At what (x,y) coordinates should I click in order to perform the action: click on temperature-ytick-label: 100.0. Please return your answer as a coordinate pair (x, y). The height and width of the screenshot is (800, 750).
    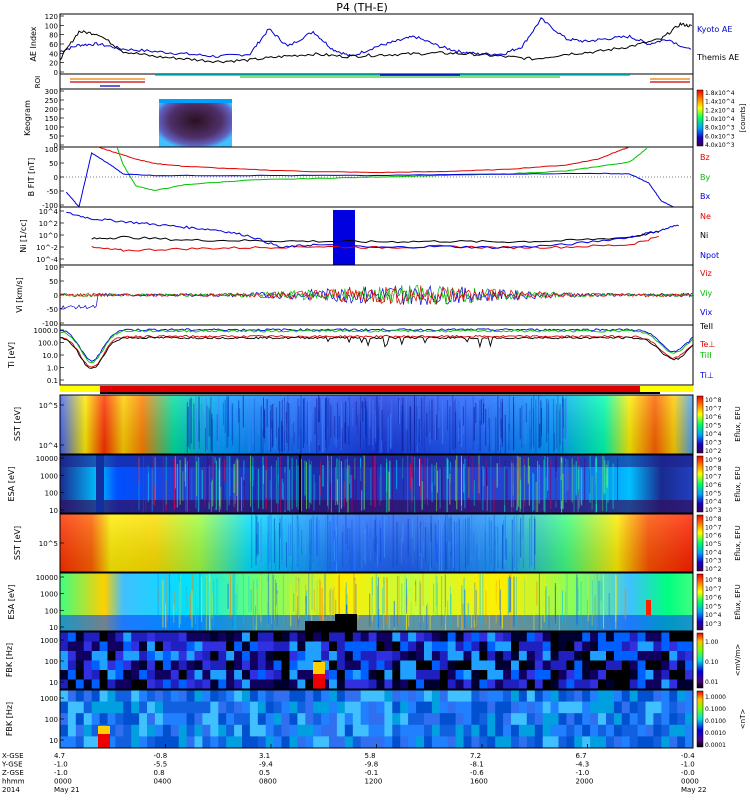
    Looking at the image, I should click on (48, 344).